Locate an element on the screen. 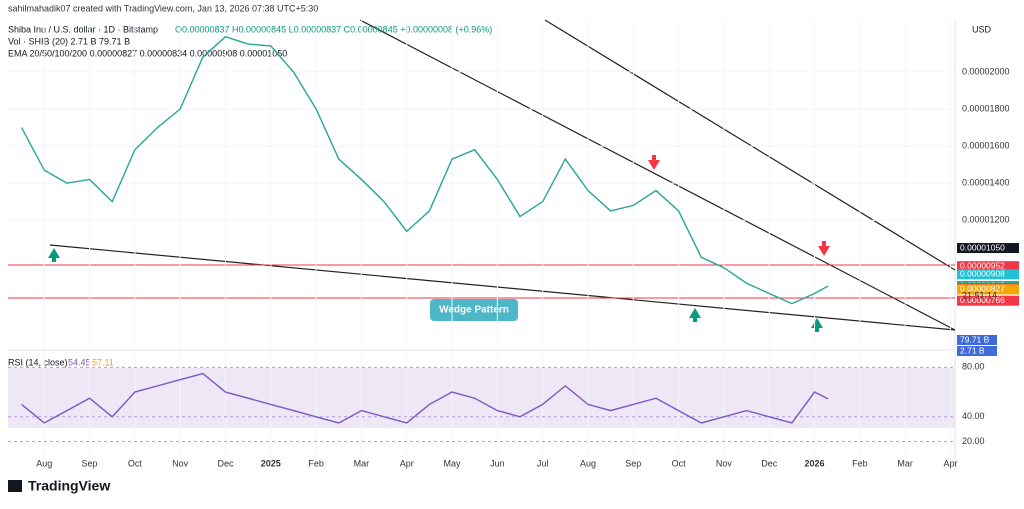 Image resolution: width=1024 pixels, height=509 pixels. series-line is located at coordinates (425, 398).